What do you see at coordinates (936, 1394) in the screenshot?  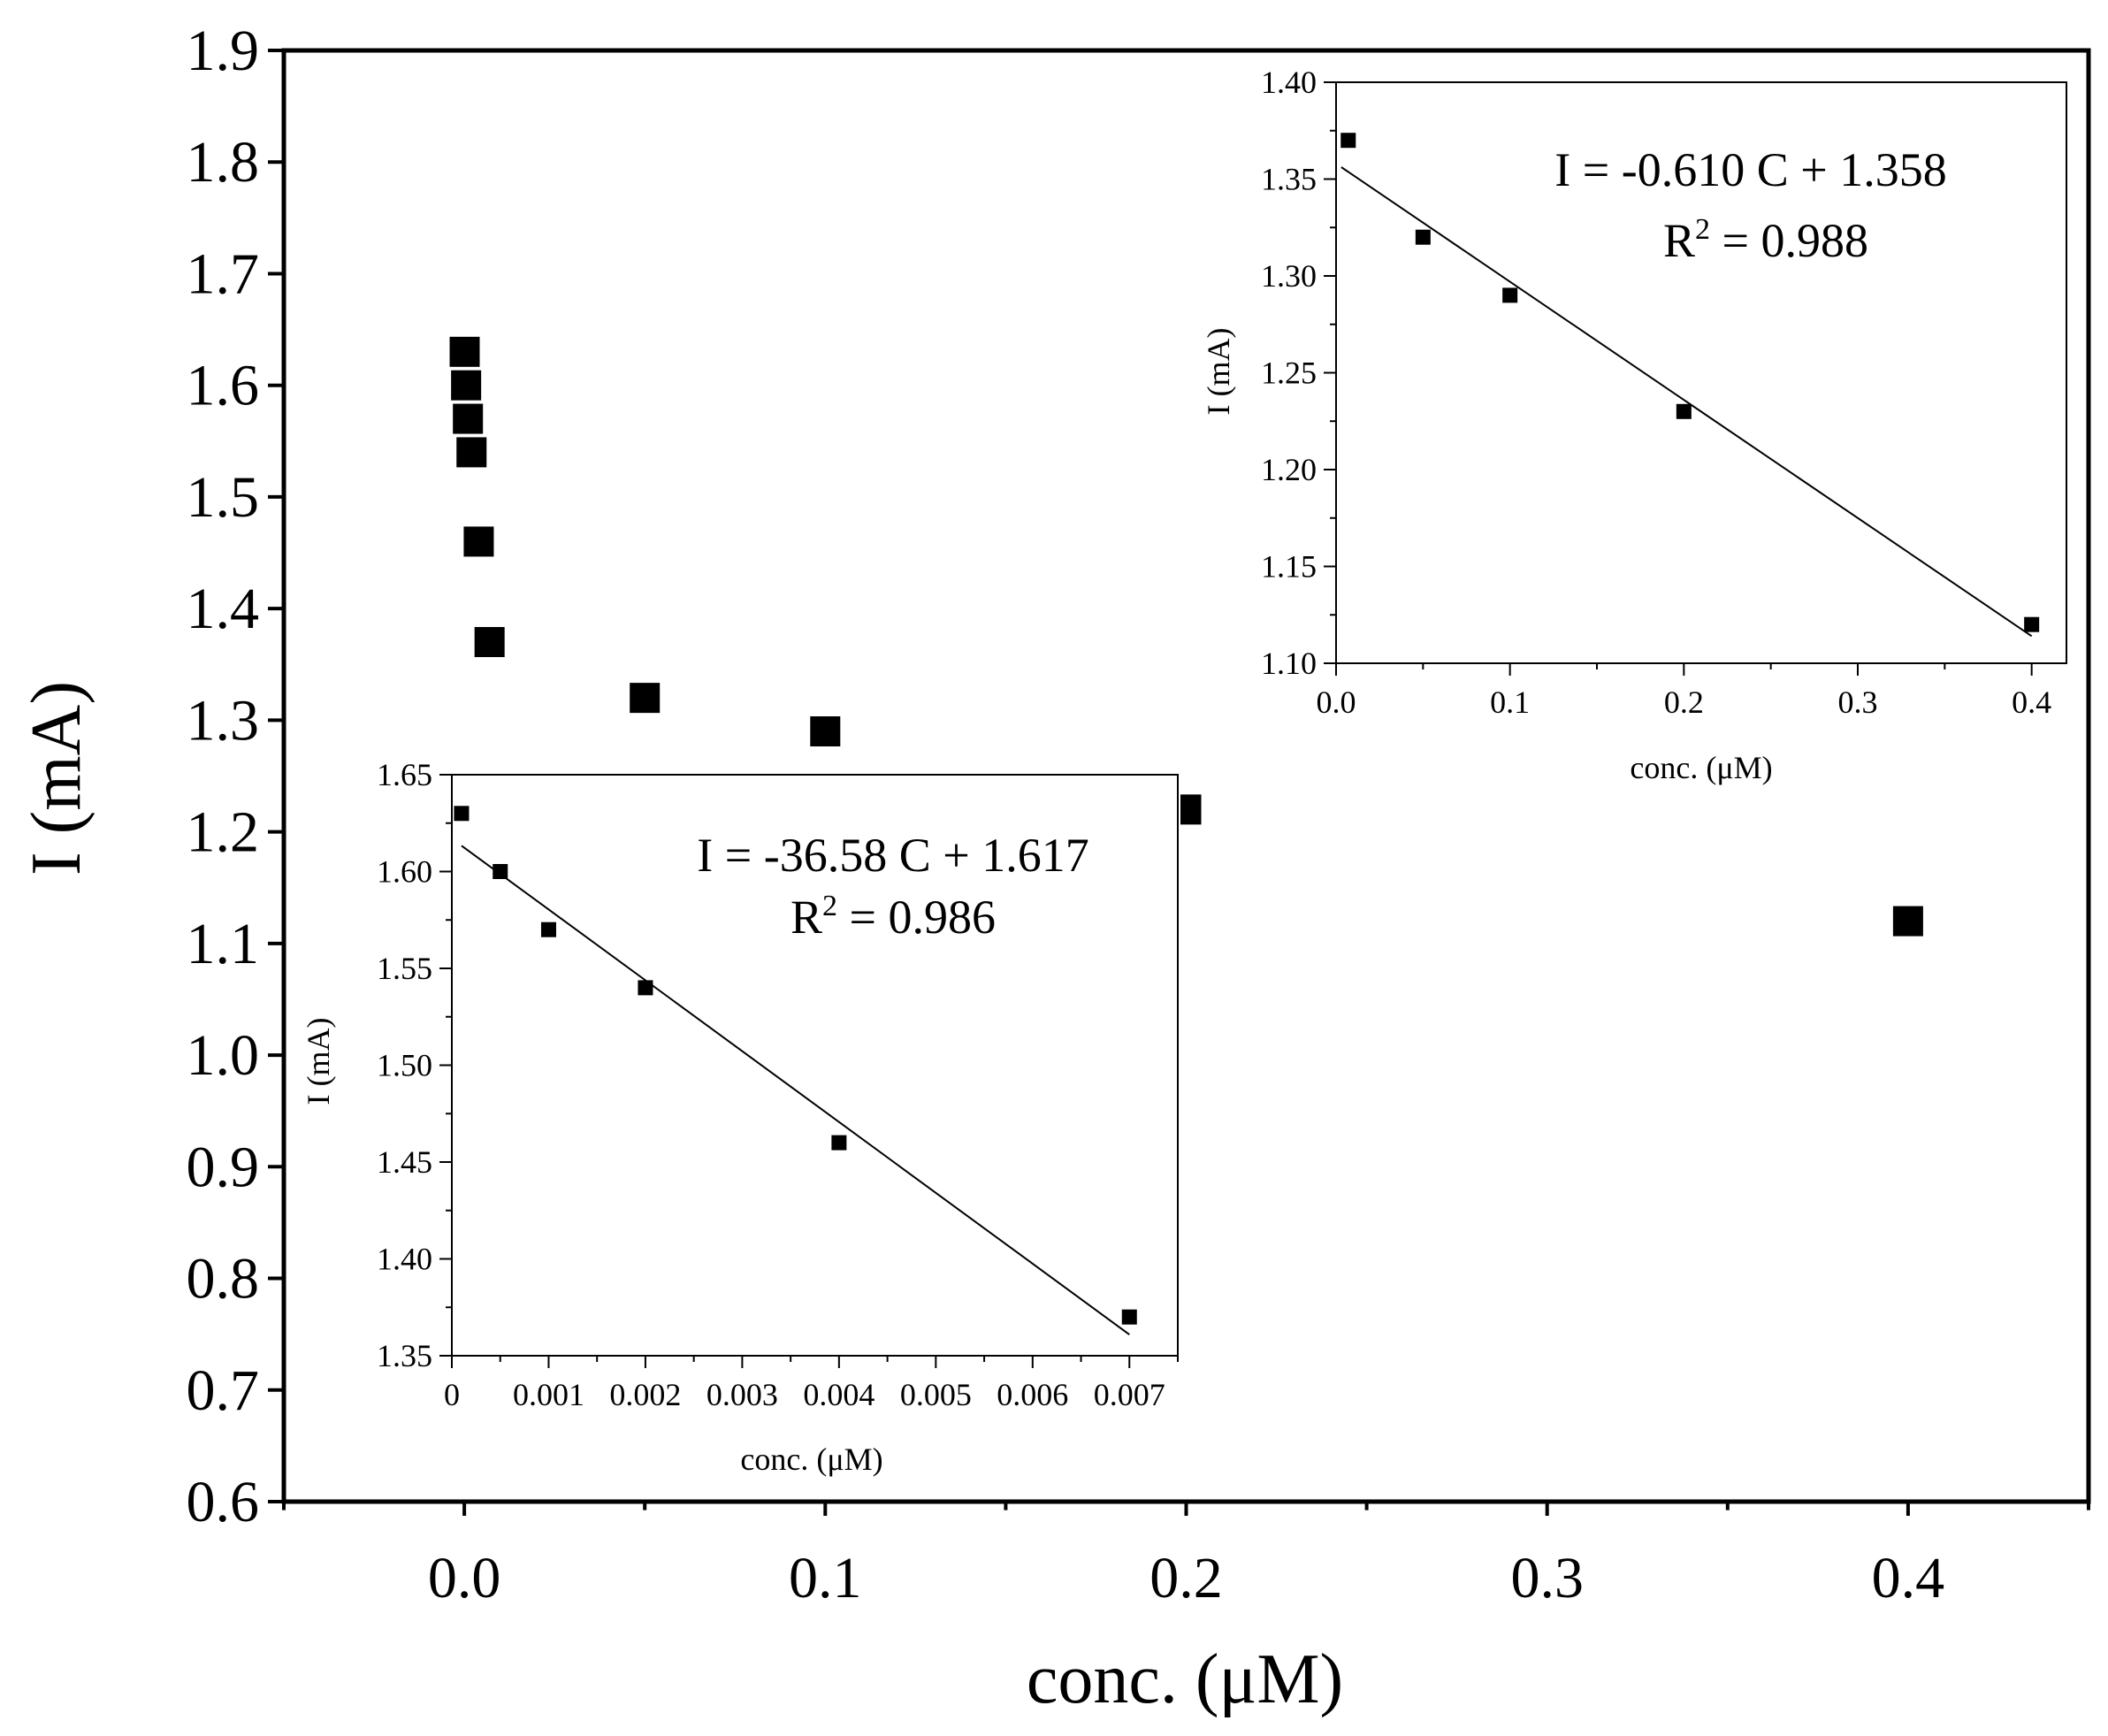 I see `bl-x-tick-label: 0.005` at bounding box center [936, 1394].